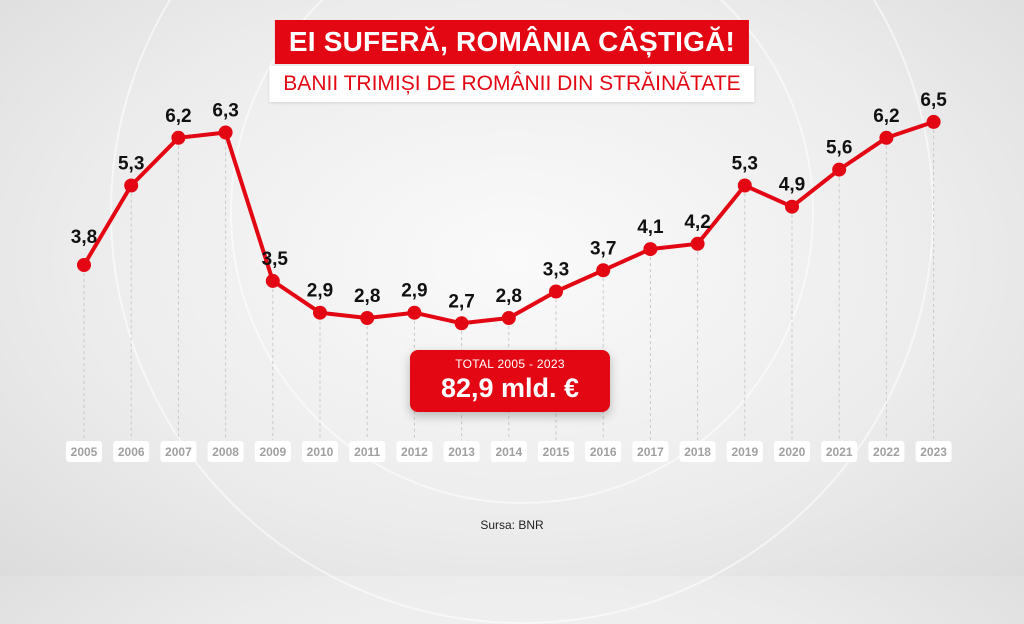 The height and width of the screenshot is (624, 1024). I want to click on data-label: 3,3, so click(556, 270).